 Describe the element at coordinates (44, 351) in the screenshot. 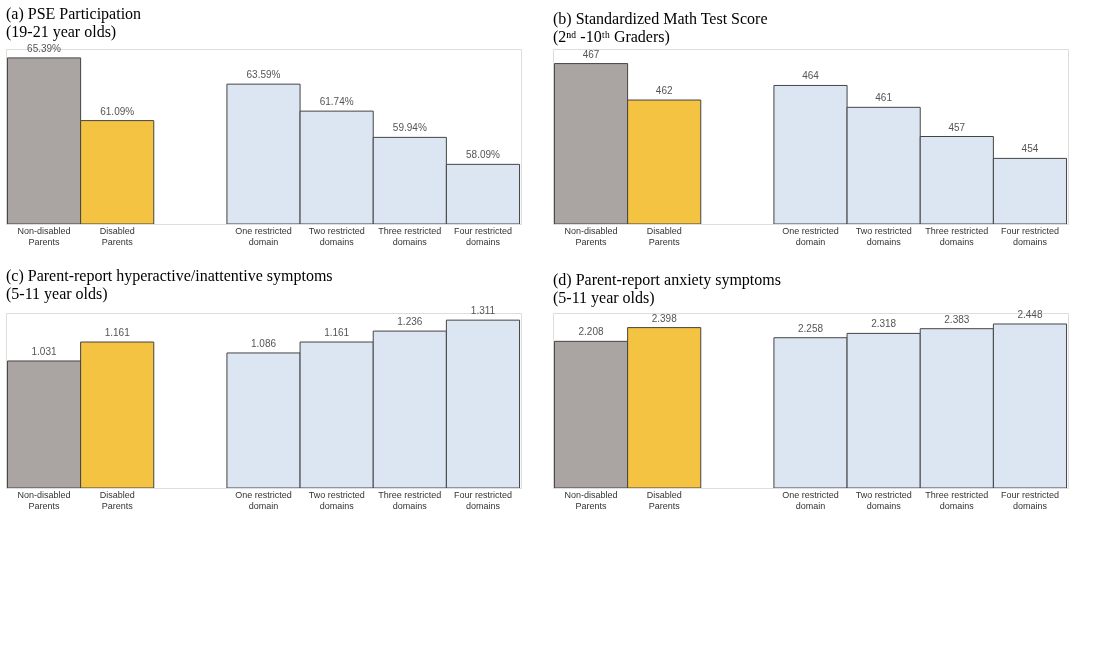

I see `data-label: 1.031` at that location.